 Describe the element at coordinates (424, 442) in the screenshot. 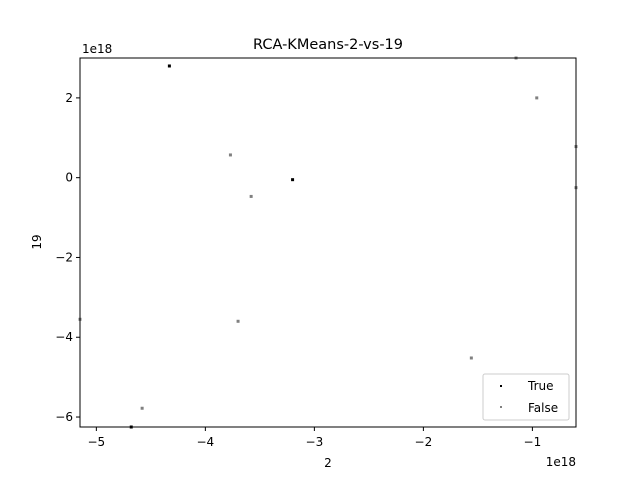

I see `x-tick-label: −2` at that location.